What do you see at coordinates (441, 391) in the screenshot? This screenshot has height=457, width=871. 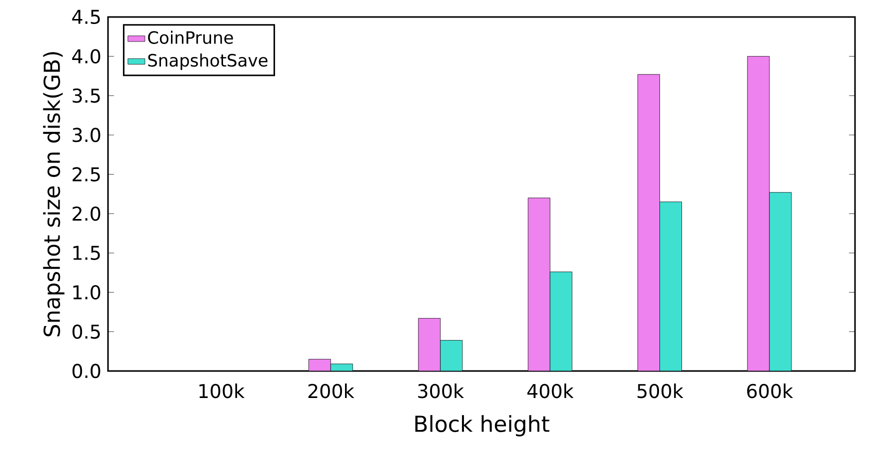 I see `x-tick-label: 300k` at bounding box center [441, 391].